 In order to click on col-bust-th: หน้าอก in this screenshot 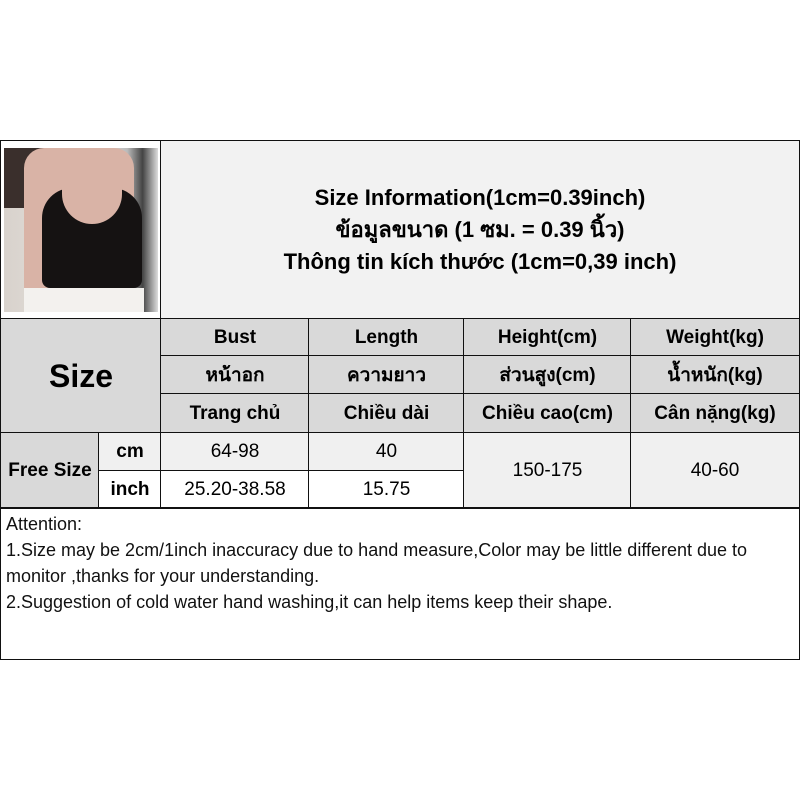, I will do `click(235, 375)`.